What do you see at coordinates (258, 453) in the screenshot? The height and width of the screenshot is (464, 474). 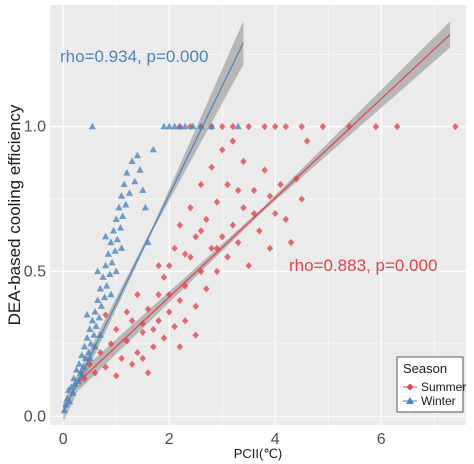 I see `x-axis-title: PCII(℃)` at bounding box center [258, 453].